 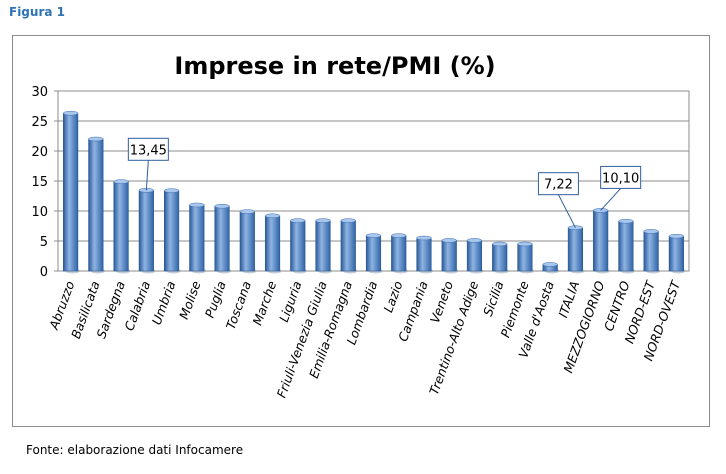 What do you see at coordinates (222, 238) in the screenshot?
I see `bar-puglia` at bounding box center [222, 238].